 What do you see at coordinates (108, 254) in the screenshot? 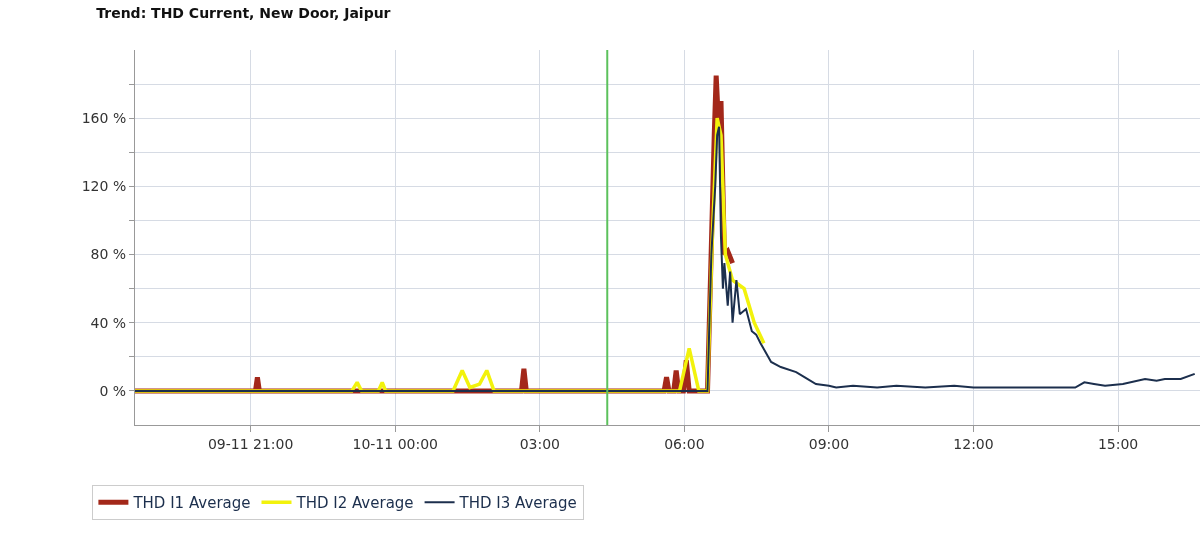
I see `y-tick-label: 80 %` at bounding box center [108, 254].